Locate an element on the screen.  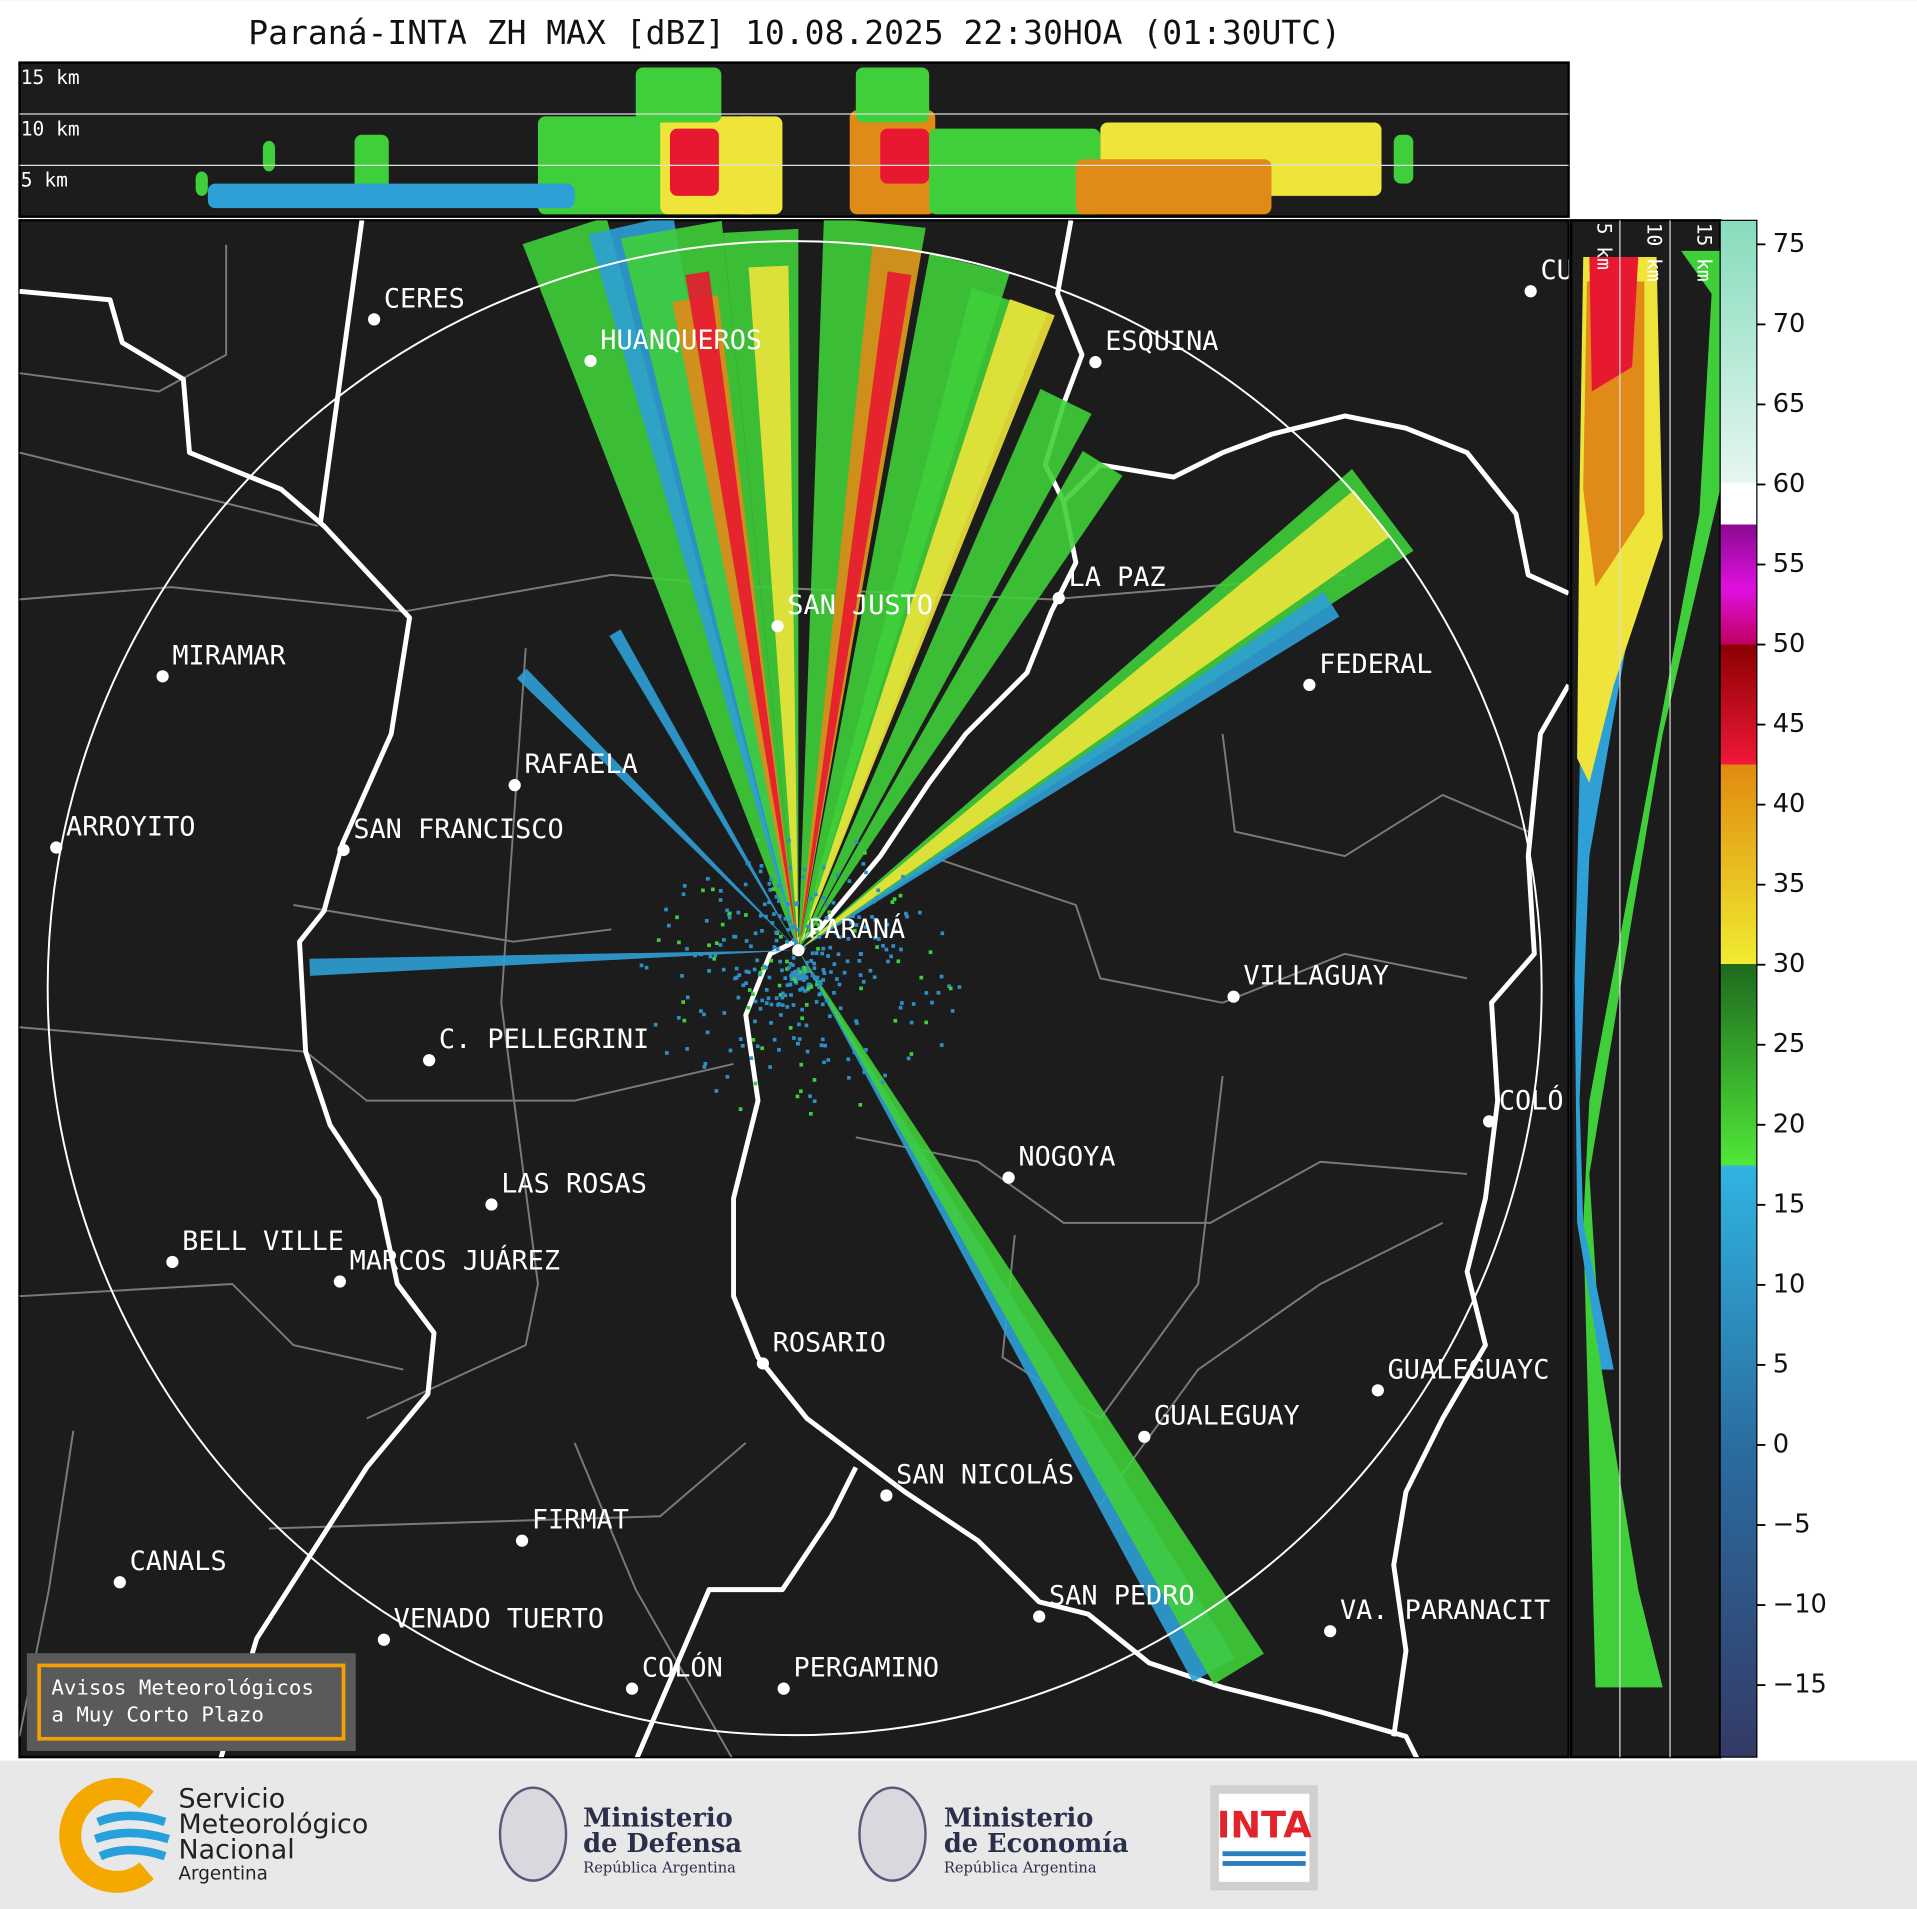
city-label: SAN NICOLÁS is located at coordinates (985, 1474).